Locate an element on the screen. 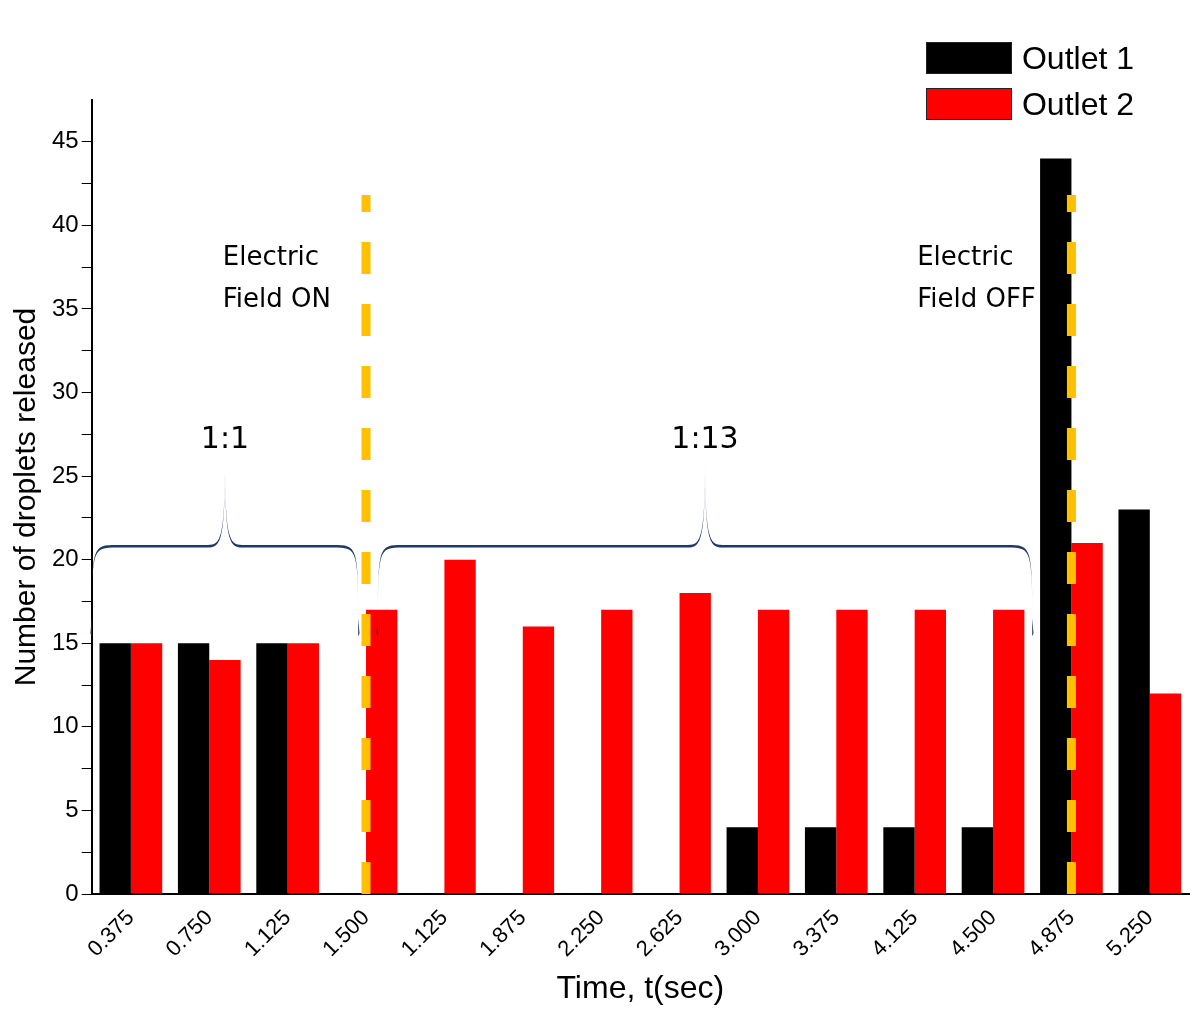 This screenshot has width=1194, height=1017. y-tick-label: 45 is located at coordinates (65, 140).